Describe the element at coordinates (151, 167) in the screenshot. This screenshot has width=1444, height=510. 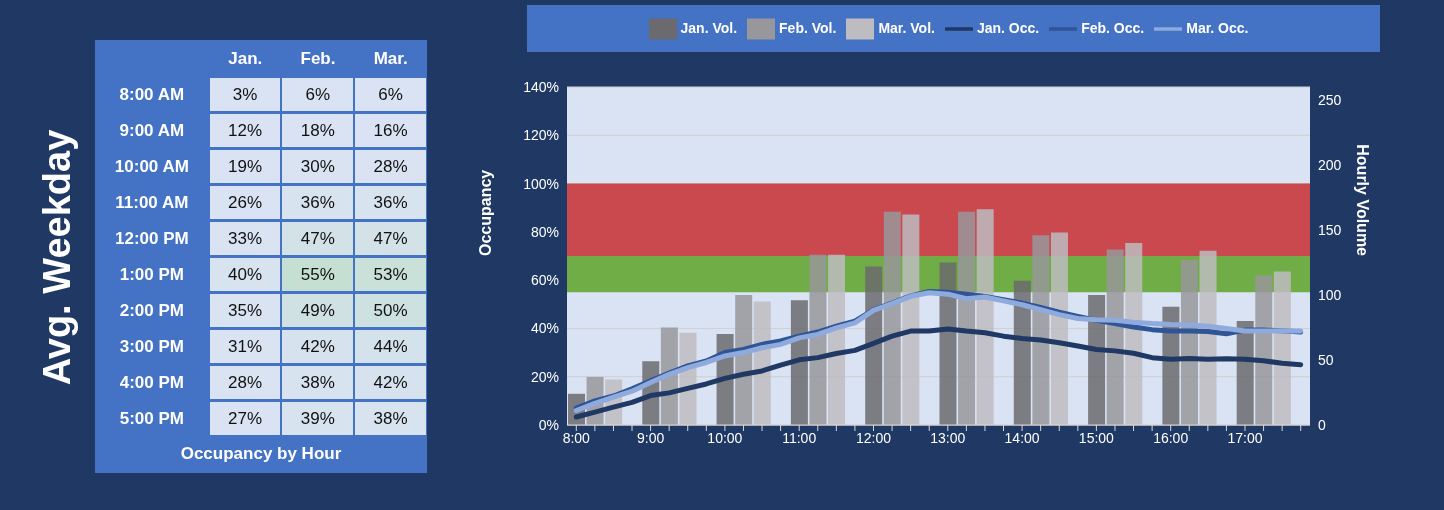
I see `y-tick-label: 10:00 AM` at that location.